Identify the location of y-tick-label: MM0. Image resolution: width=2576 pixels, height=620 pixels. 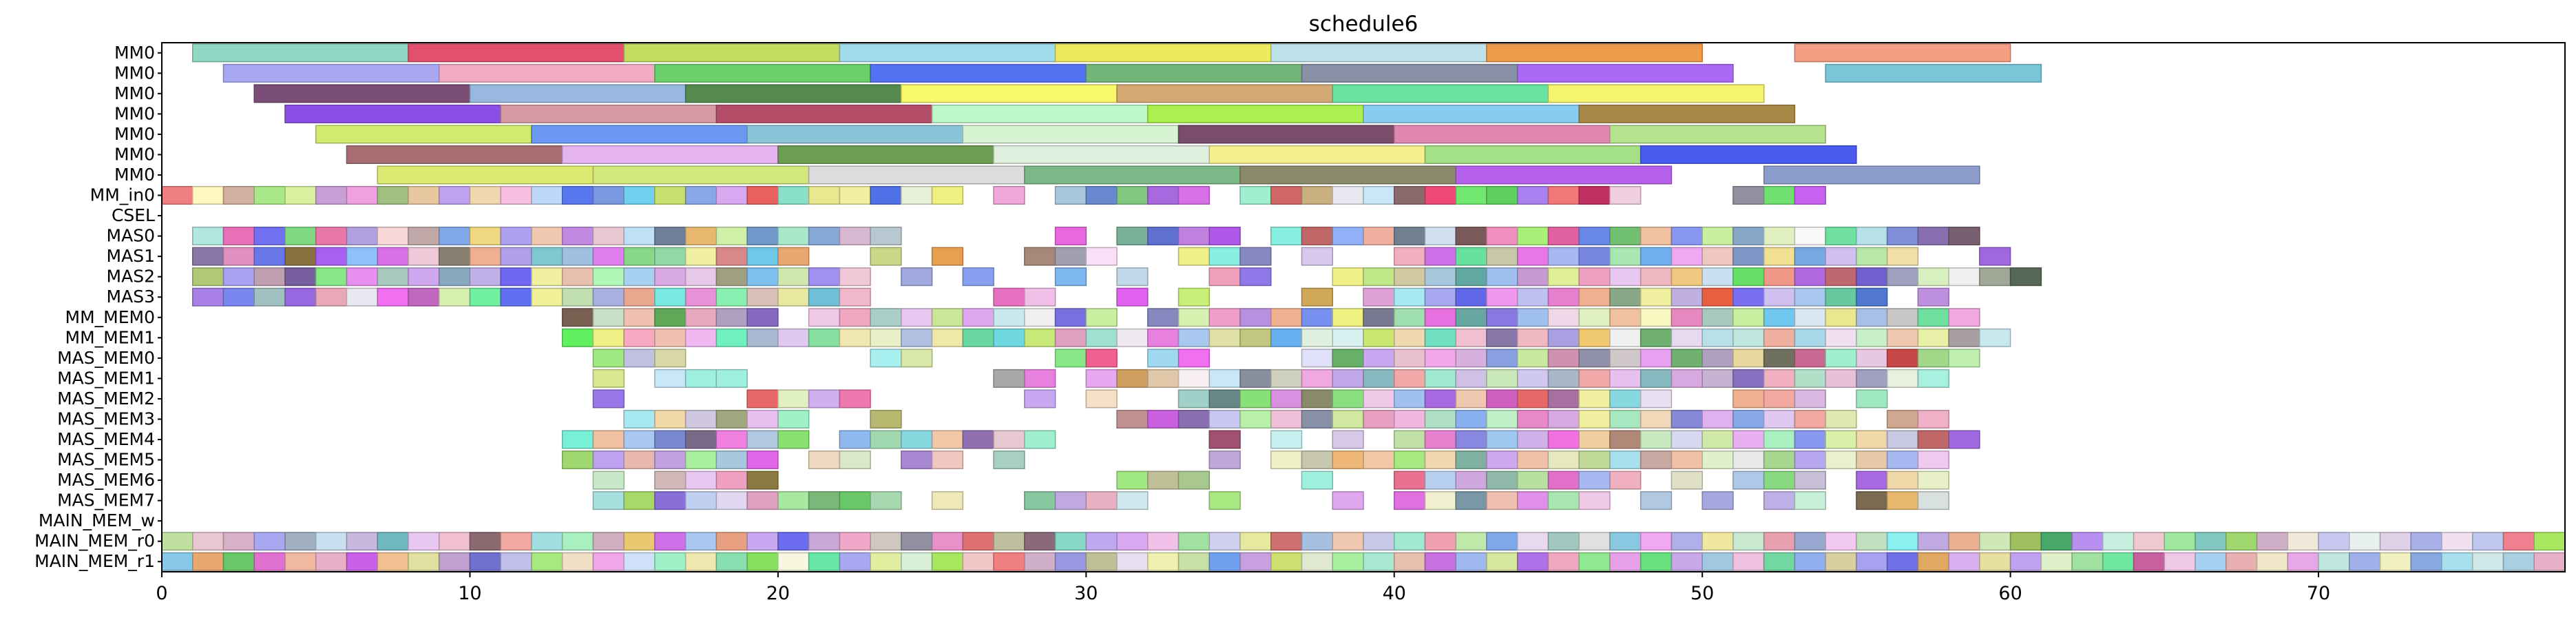
(134, 93).